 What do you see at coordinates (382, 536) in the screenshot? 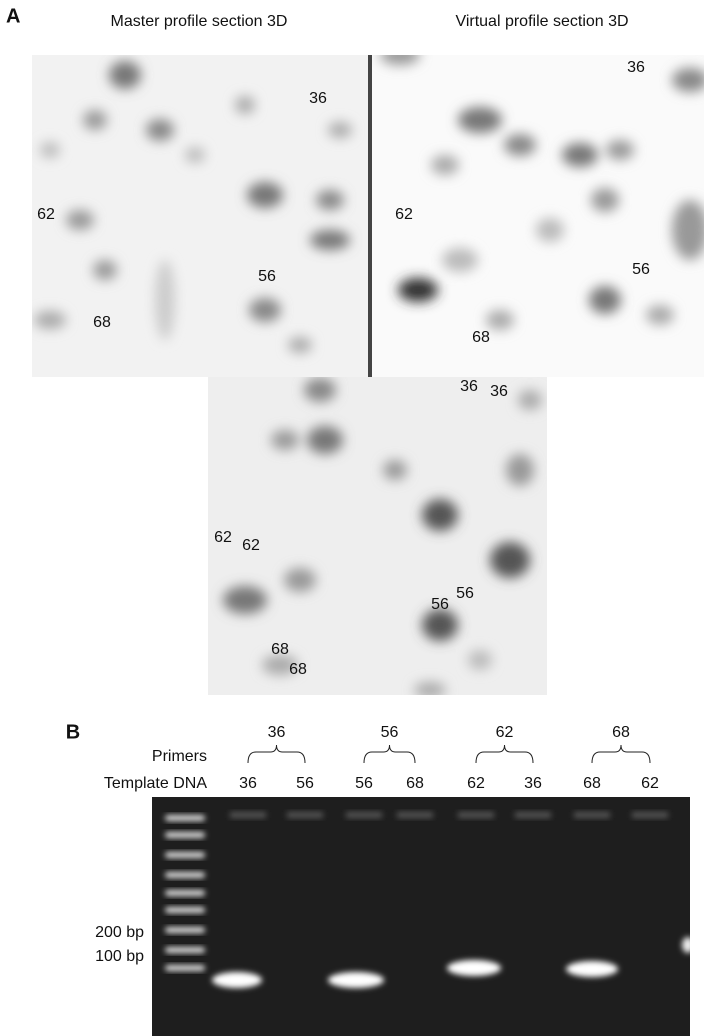
I see `overlay-spots` at bounding box center [382, 536].